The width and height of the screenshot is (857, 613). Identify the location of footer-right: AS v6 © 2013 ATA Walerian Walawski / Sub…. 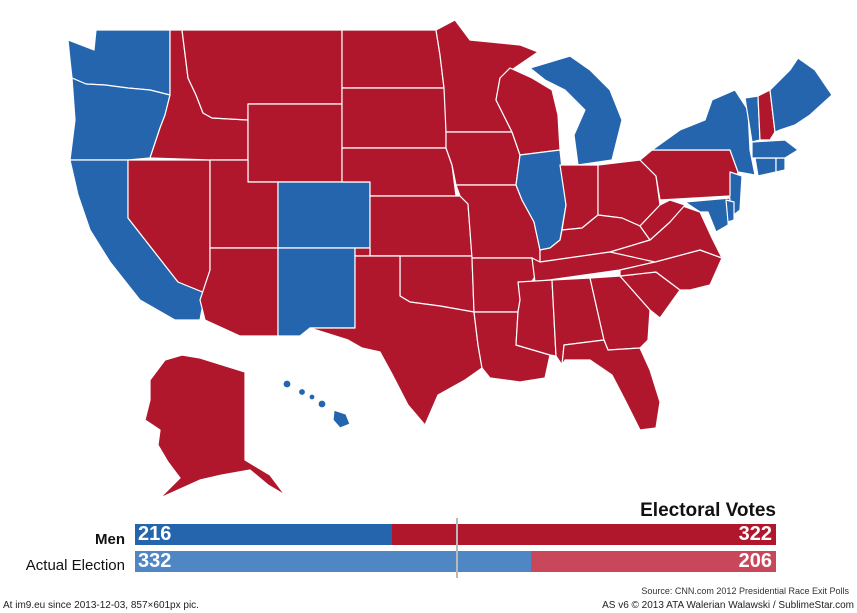
(728, 605).